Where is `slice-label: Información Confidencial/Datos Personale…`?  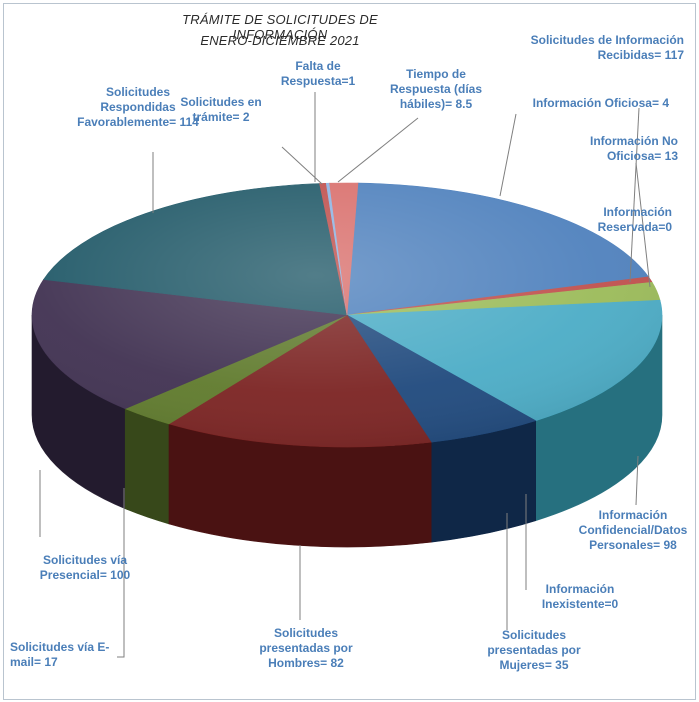 slice-label: Información Confidencial/Datos Personale… is located at coordinates (633, 530).